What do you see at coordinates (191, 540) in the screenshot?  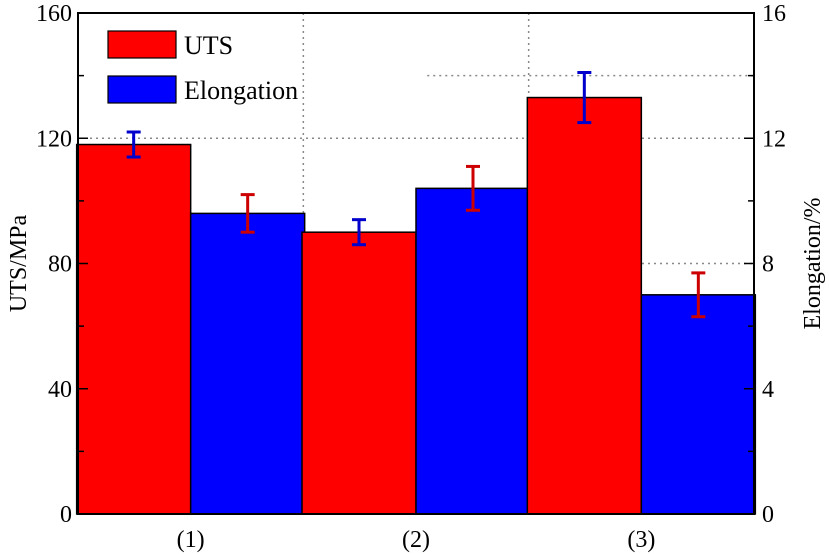 I see `x-tick-label: (1)` at bounding box center [191, 540].